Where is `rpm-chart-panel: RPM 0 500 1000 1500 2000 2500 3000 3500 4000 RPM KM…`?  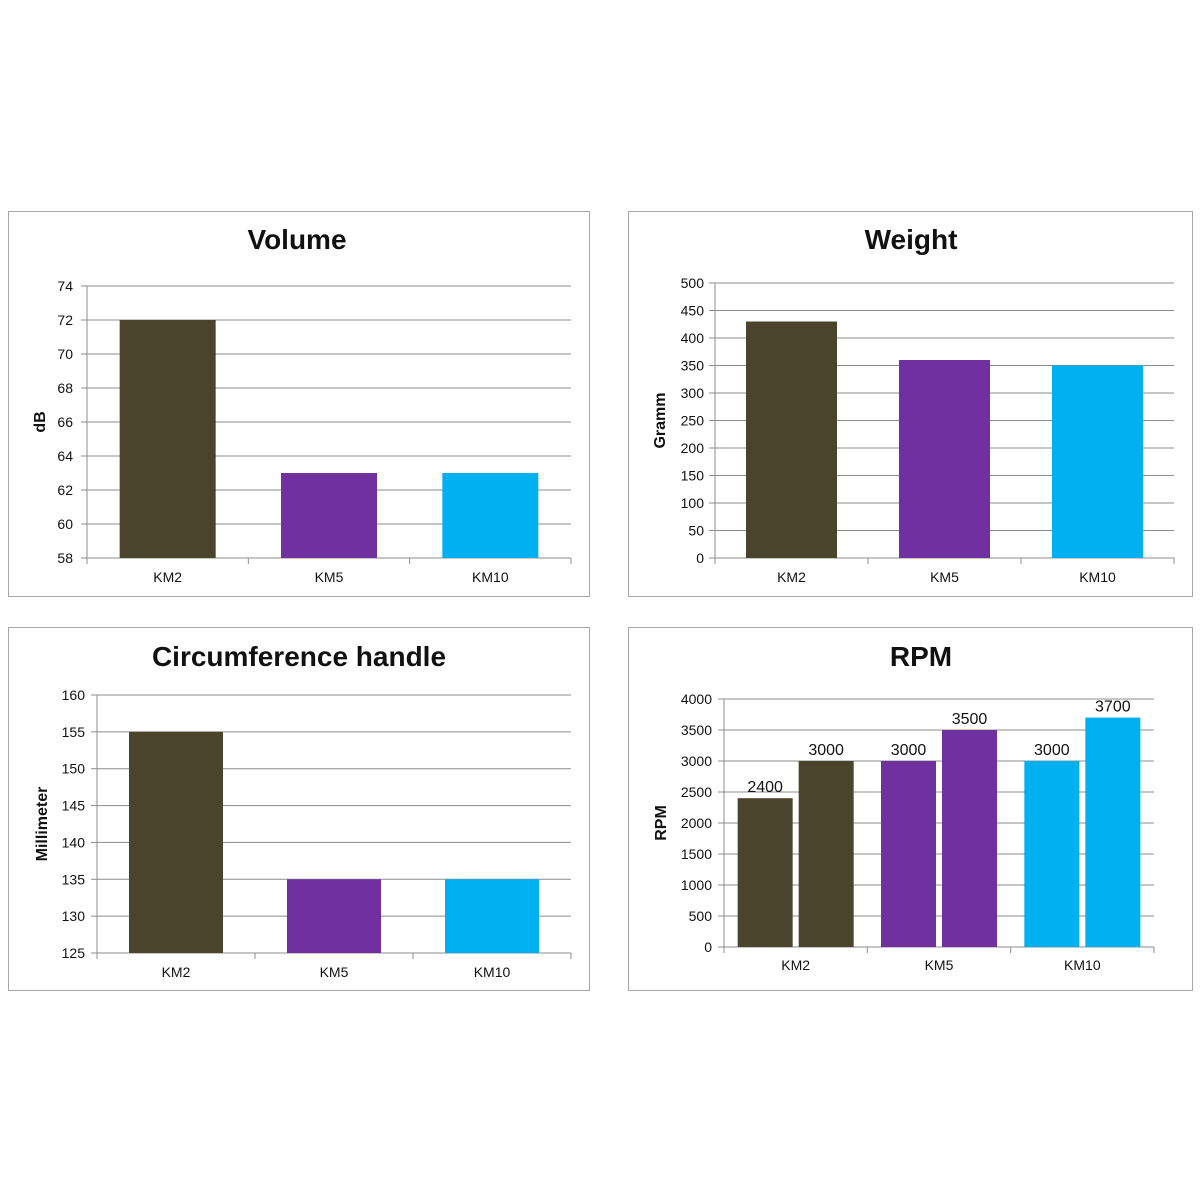 rpm-chart-panel: RPM 0 500 1000 1500 2000 2500 3000 3500 4000 RPM KM… is located at coordinates (910, 809).